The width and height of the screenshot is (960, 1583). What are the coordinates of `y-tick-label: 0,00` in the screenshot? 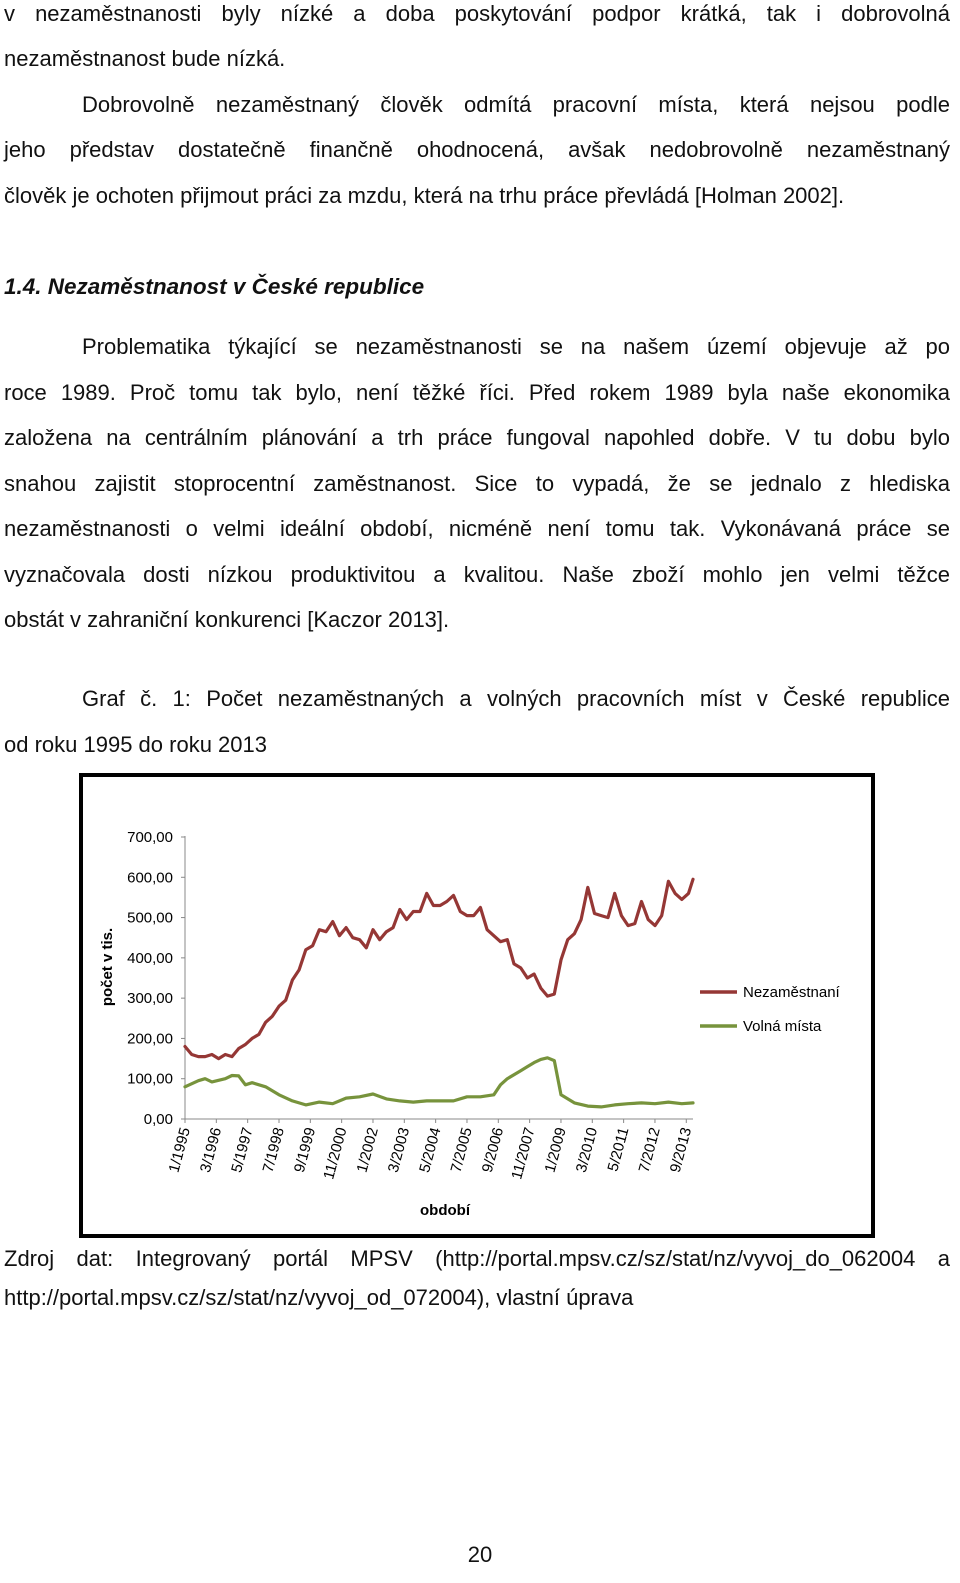 It's located at (158, 1119).